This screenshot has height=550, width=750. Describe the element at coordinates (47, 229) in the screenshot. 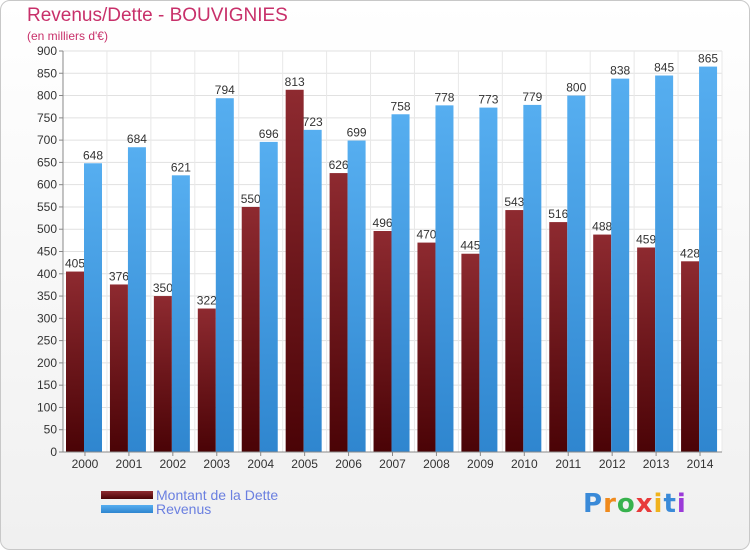

I see `y-tick-label: 500` at that location.